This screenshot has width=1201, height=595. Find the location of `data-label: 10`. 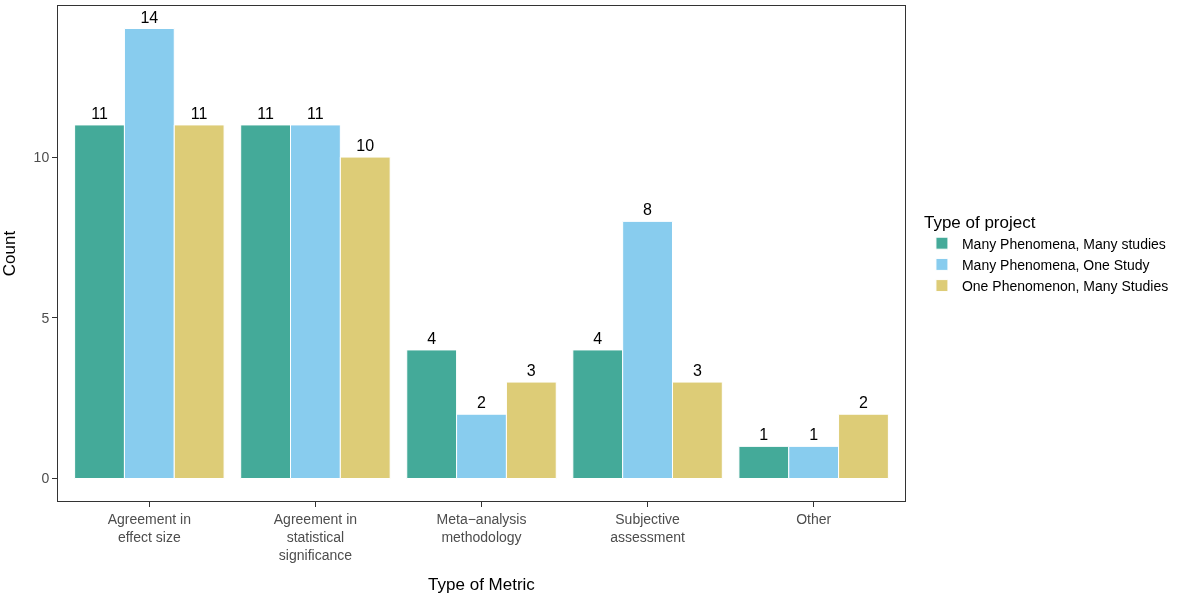

data-label: 10 is located at coordinates (365, 146).